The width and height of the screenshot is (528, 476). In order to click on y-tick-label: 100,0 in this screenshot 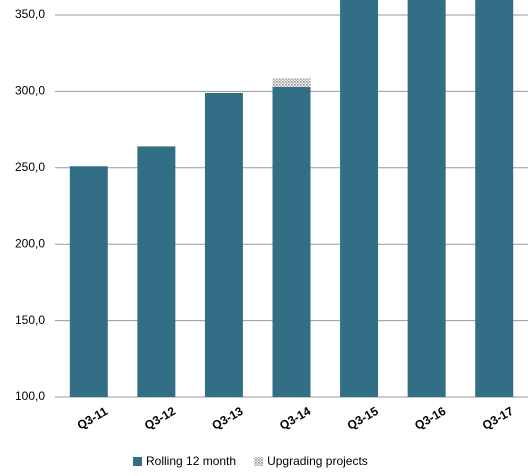, I will do `click(30, 396)`.